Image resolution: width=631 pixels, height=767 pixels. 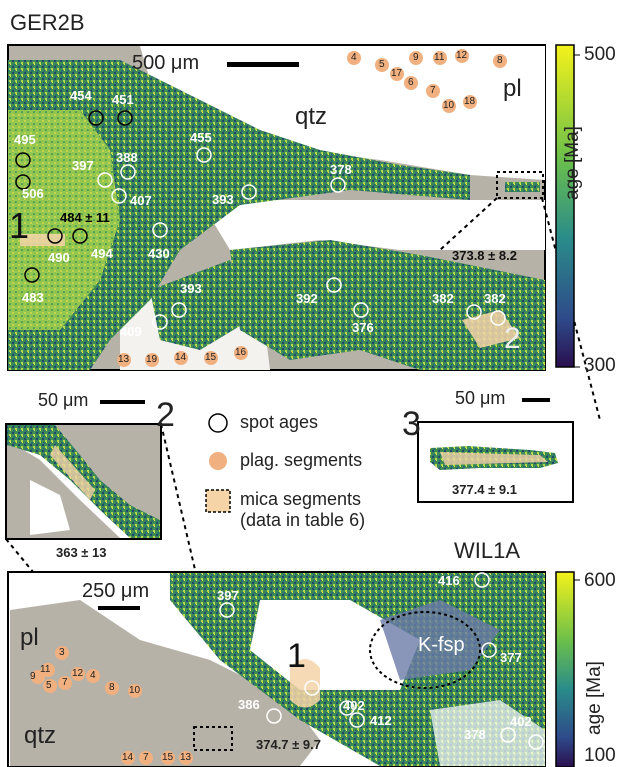 What do you see at coordinates (165, 415) in the screenshot?
I see `inset2-number: 2` at bounding box center [165, 415].